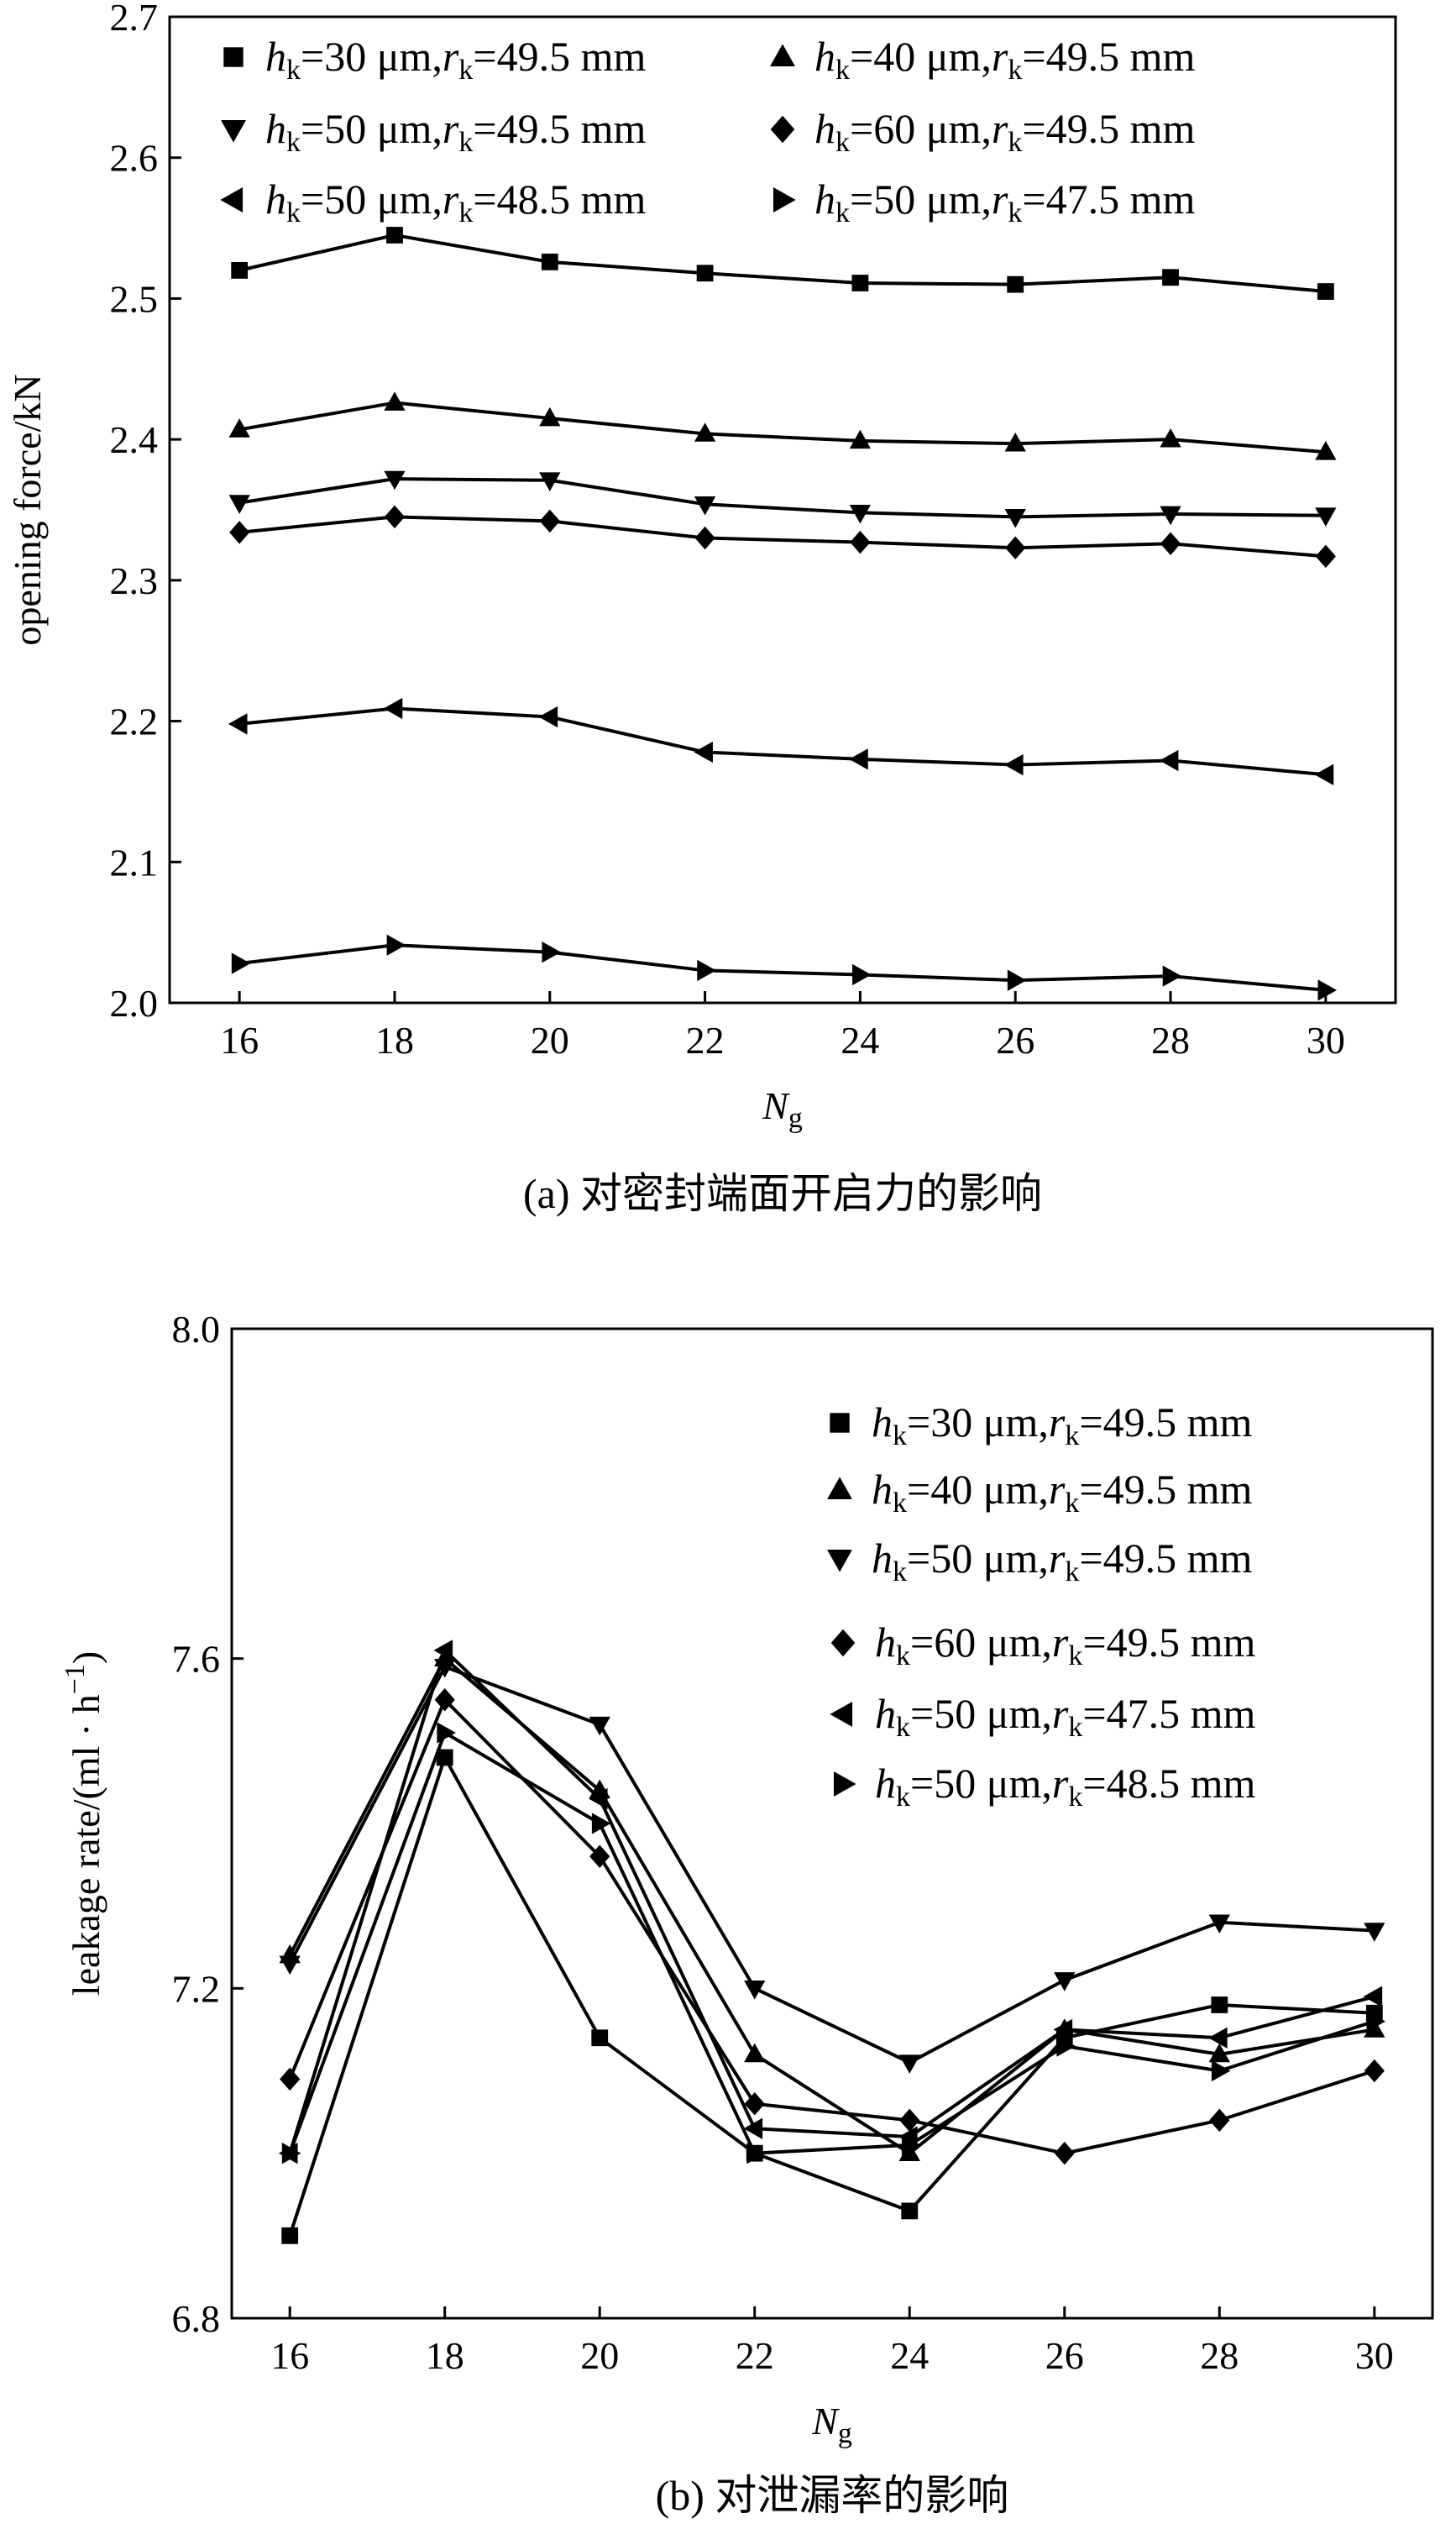  I want to click on y-tick-label: 6.8, so click(196, 2318).